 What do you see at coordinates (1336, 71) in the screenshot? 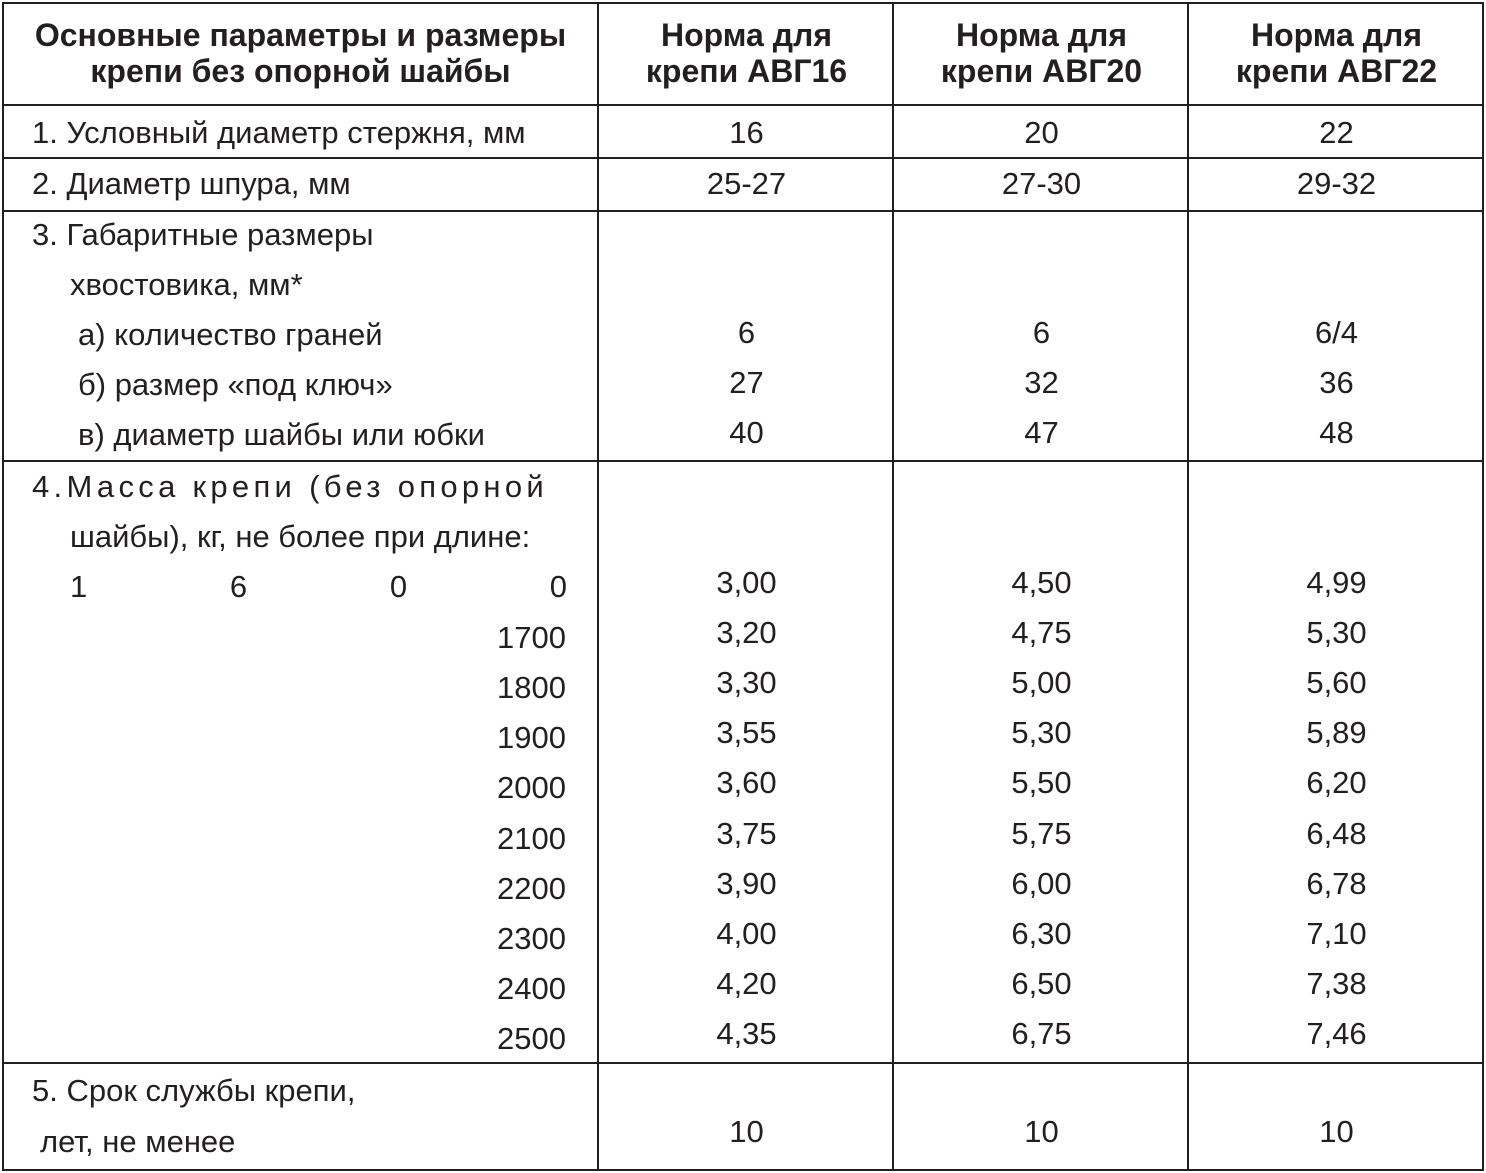
I see `header-avg22-line-2: крепи АВГ22` at bounding box center [1336, 71].